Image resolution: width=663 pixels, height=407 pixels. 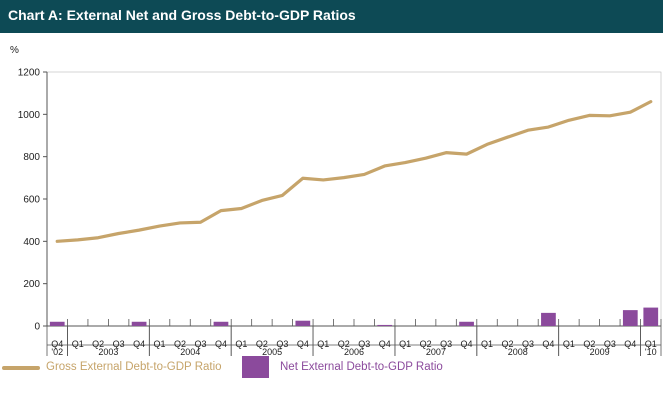 I want to click on x-year-label: 2006, so click(x=354, y=351).